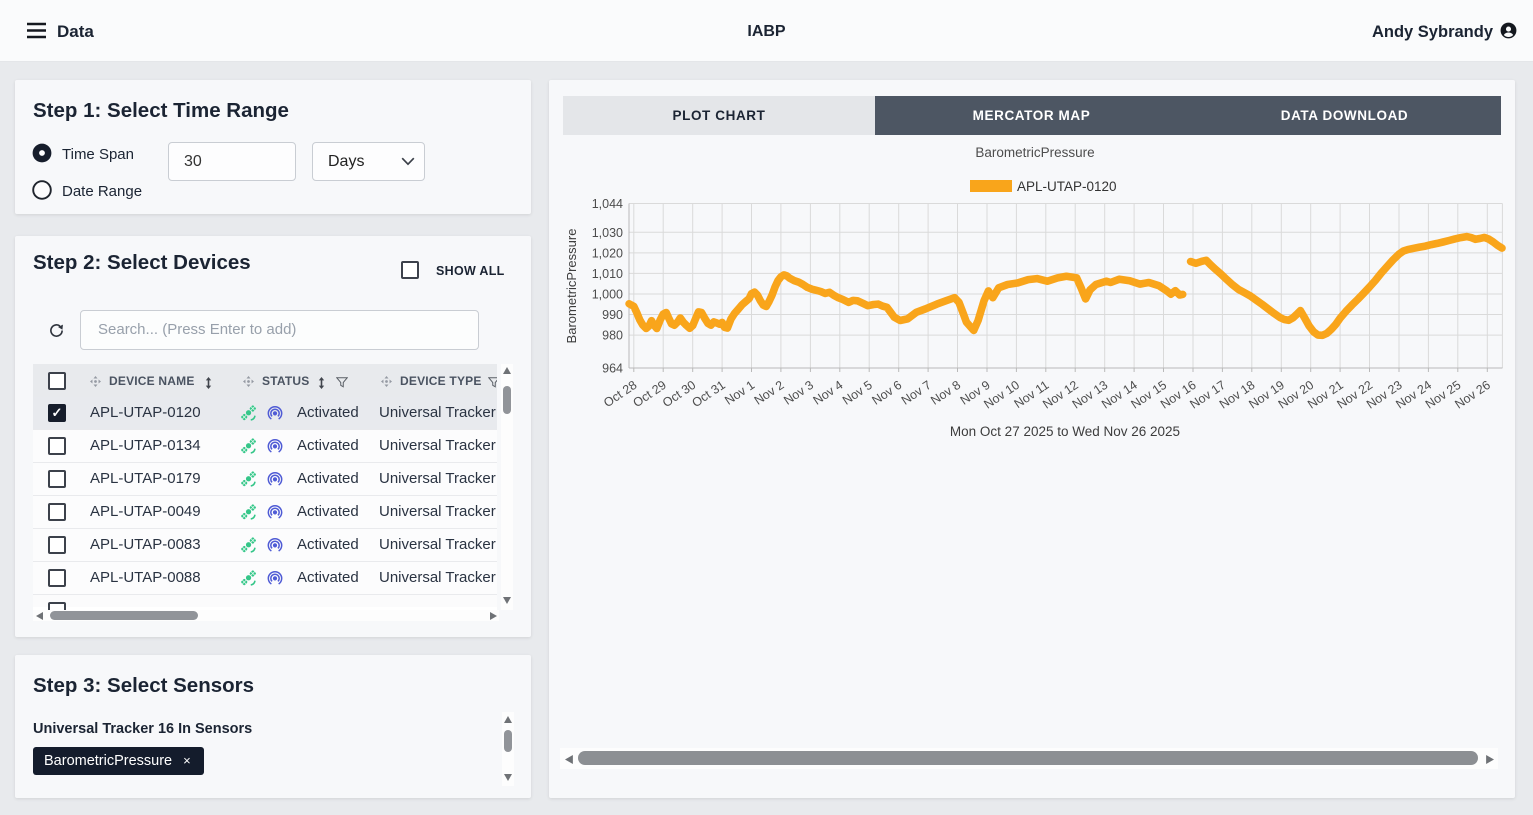 The width and height of the screenshot is (1533, 815). Describe the element at coordinates (607, 274) in the screenshot. I see `svg-text: 1,010` at that location.